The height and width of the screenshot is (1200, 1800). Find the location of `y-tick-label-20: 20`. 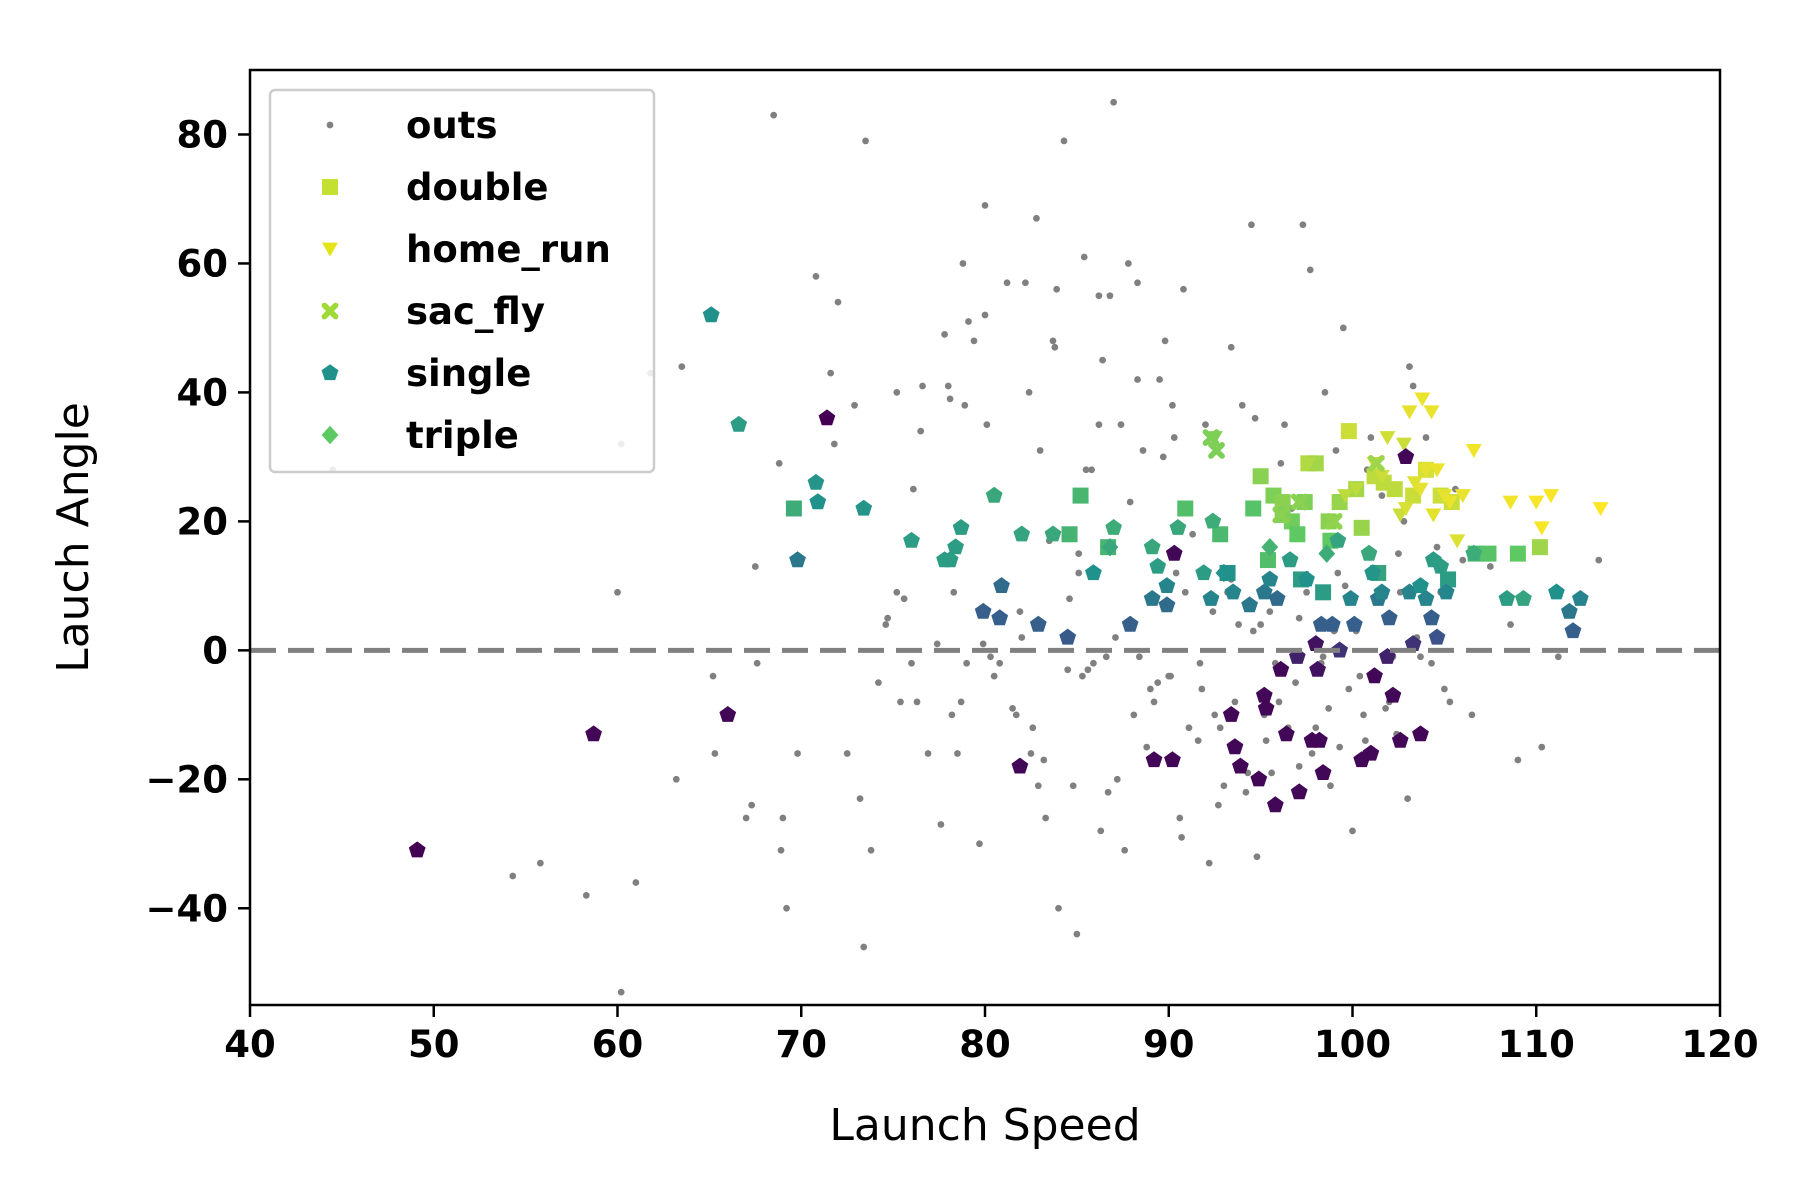

y-tick-label-20: 20 is located at coordinates (203, 521).